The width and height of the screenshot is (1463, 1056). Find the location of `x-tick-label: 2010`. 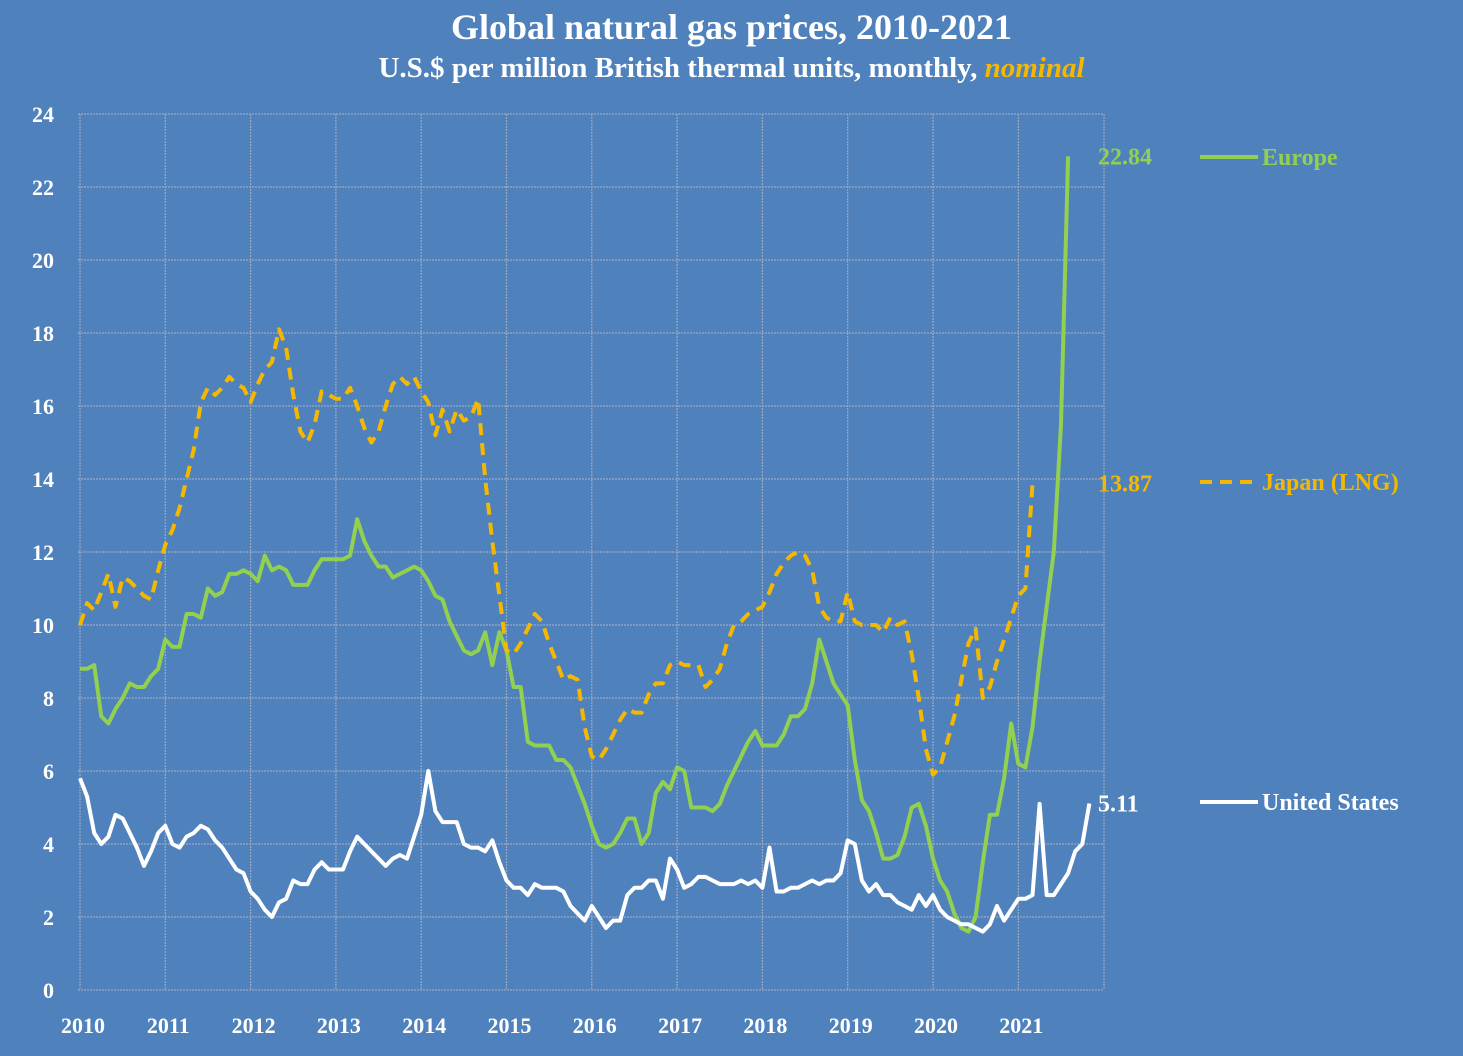

x-tick-label: 2010 is located at coordinates (83, 1025).